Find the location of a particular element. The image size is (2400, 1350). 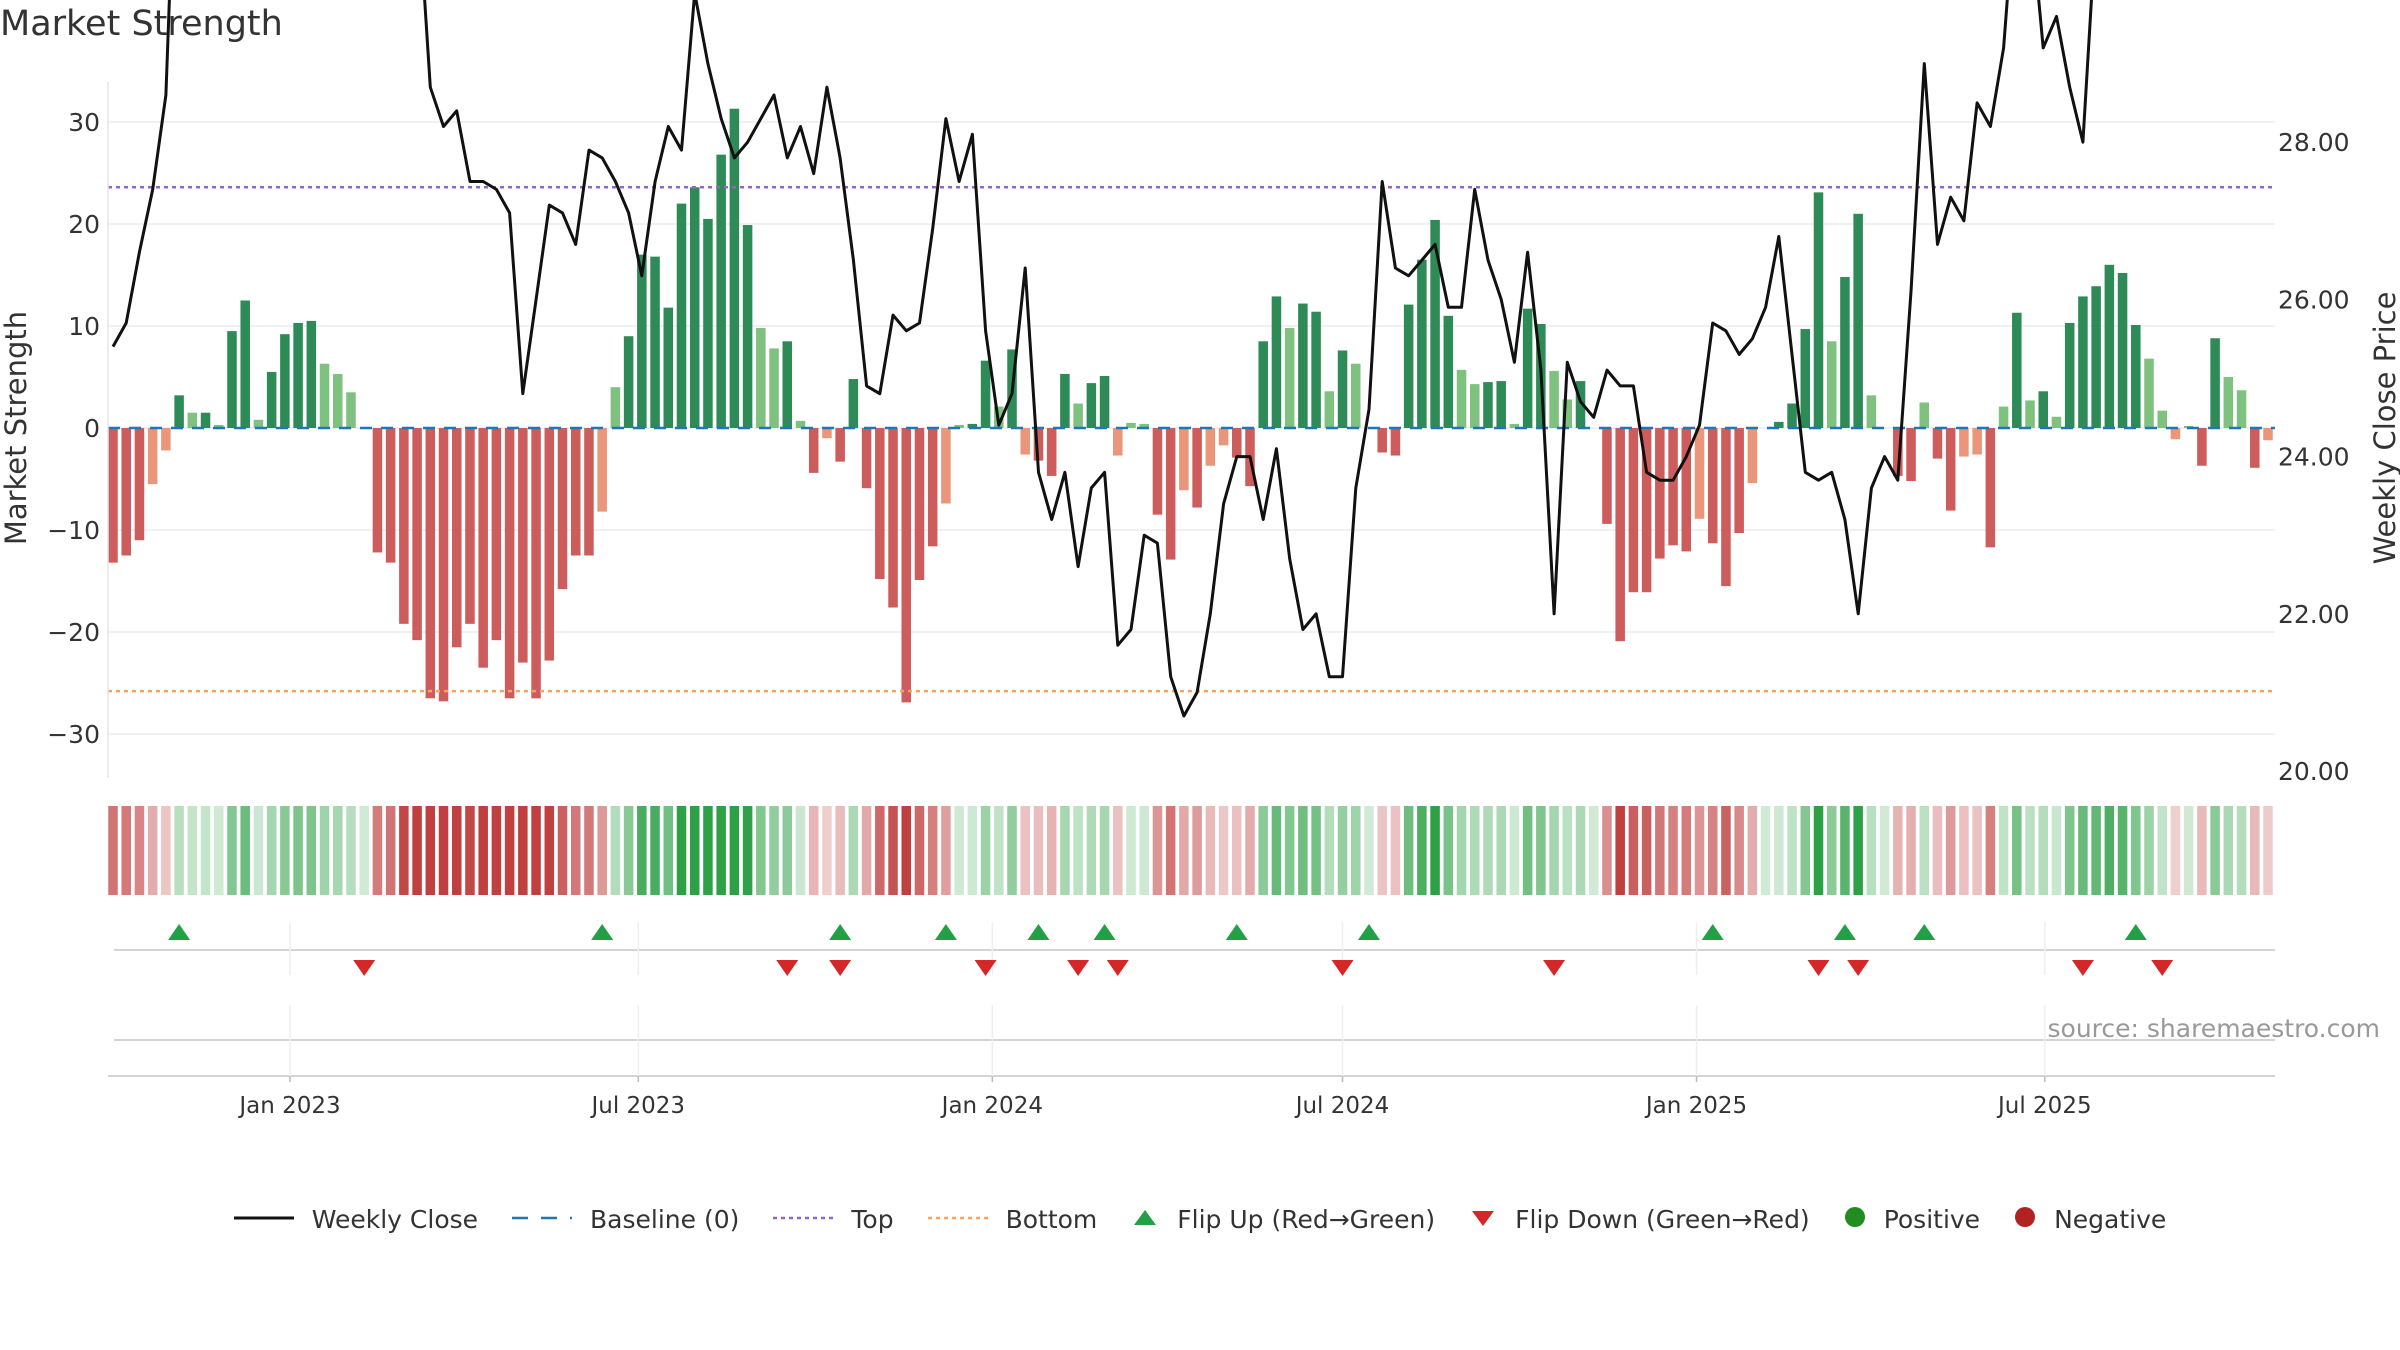

page-title: Market Strength is located at coordinates (141, 24).